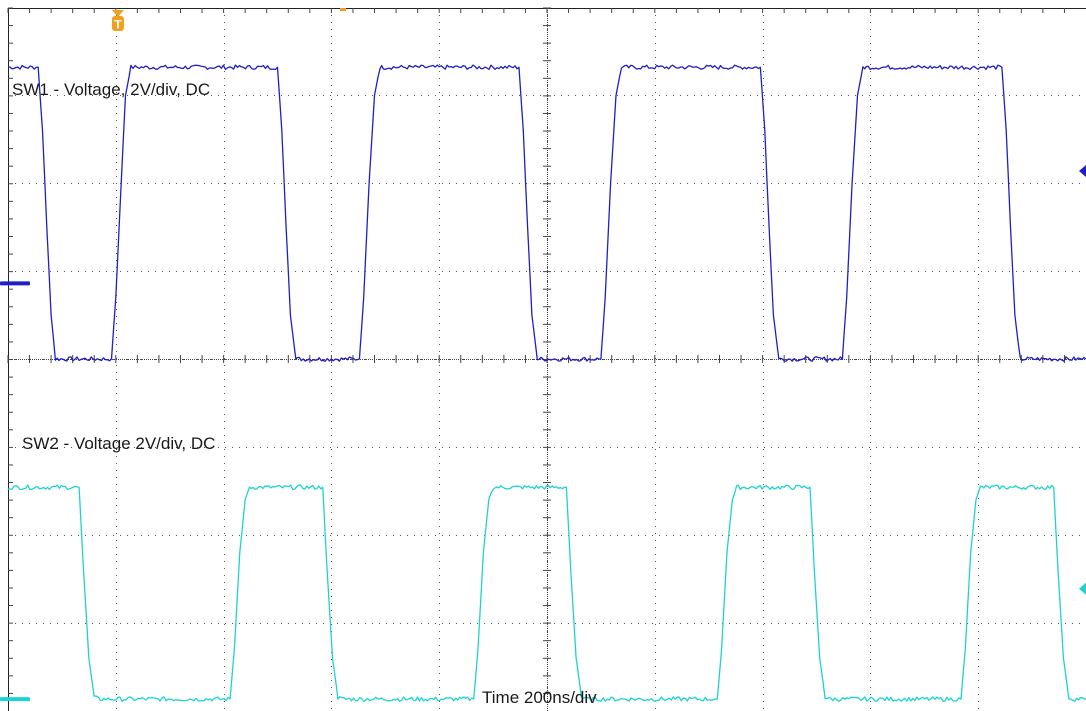 This screenshot has width=1086, height=711. I want to click on ground-marker-ch2, so click(15, 699).